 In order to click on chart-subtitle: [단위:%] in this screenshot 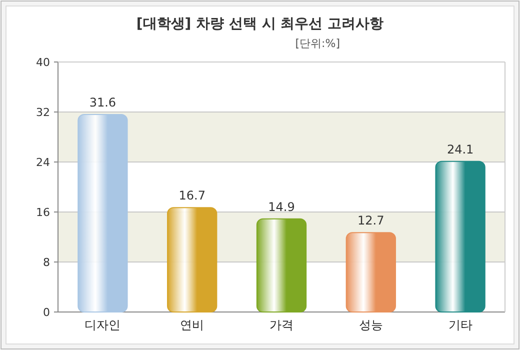, I will do `click(317, 43)`.